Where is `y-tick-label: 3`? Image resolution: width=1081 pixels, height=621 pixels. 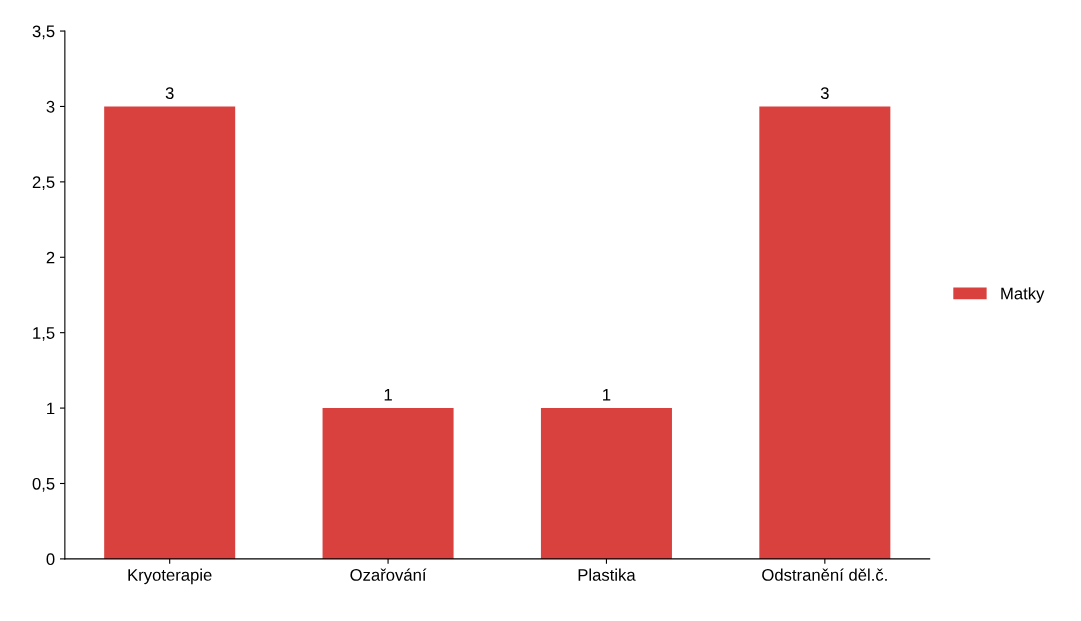 y-tick-label: 3 is located at coordinates (50, 106).